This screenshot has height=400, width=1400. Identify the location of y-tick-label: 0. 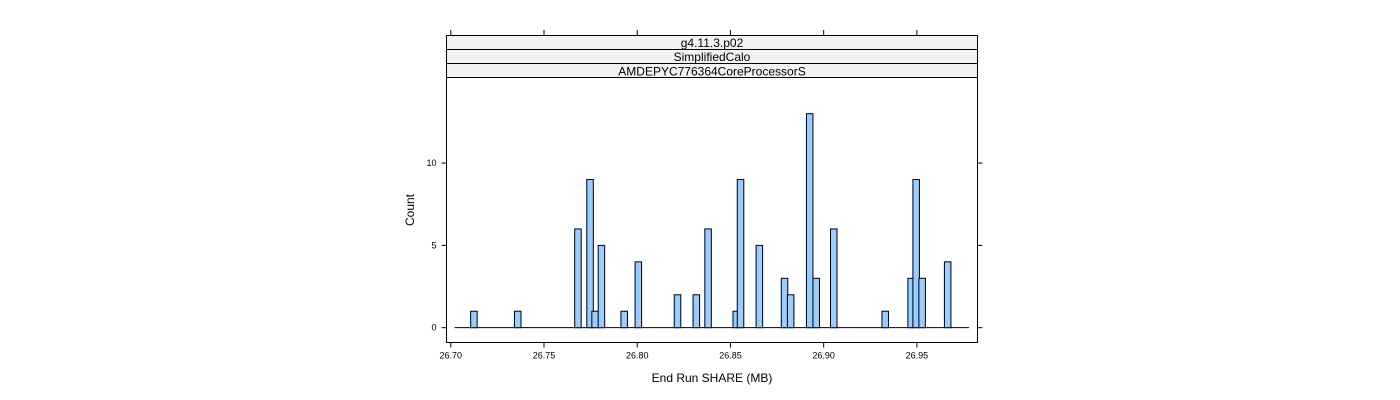
(433, 328).